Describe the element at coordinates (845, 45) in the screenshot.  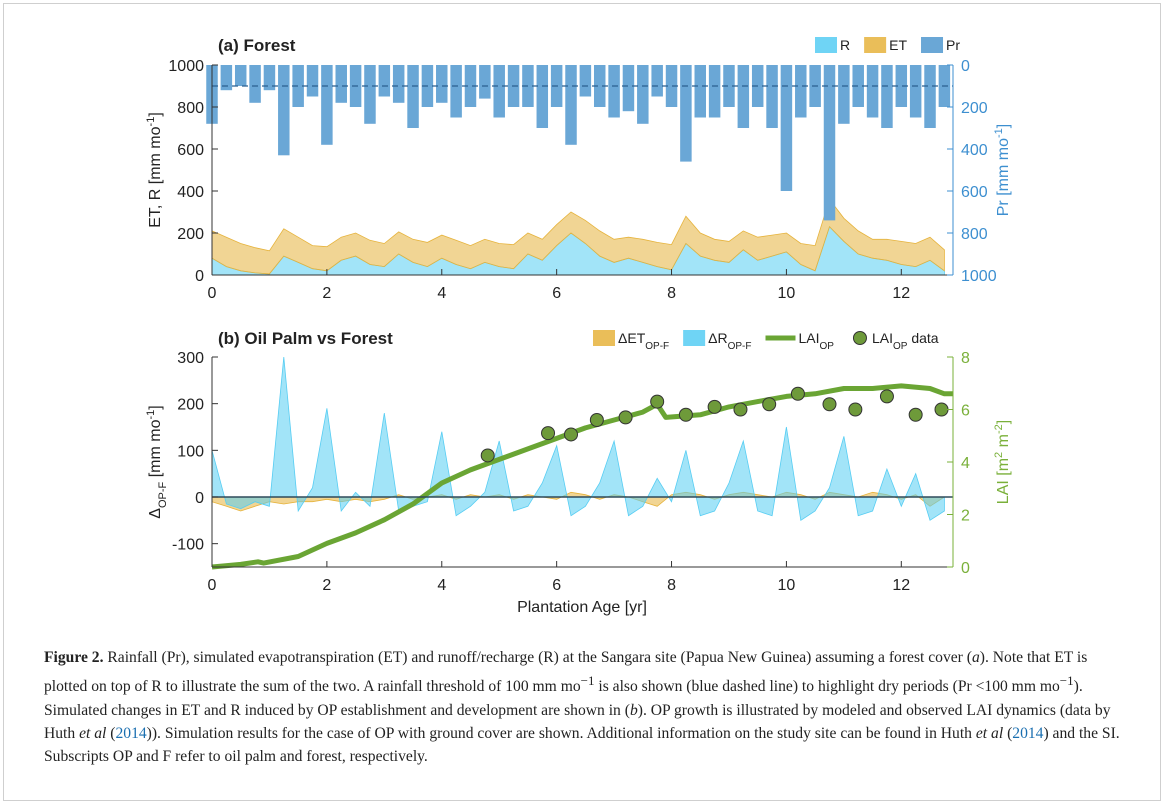
I see `legend-label: R` at that location.